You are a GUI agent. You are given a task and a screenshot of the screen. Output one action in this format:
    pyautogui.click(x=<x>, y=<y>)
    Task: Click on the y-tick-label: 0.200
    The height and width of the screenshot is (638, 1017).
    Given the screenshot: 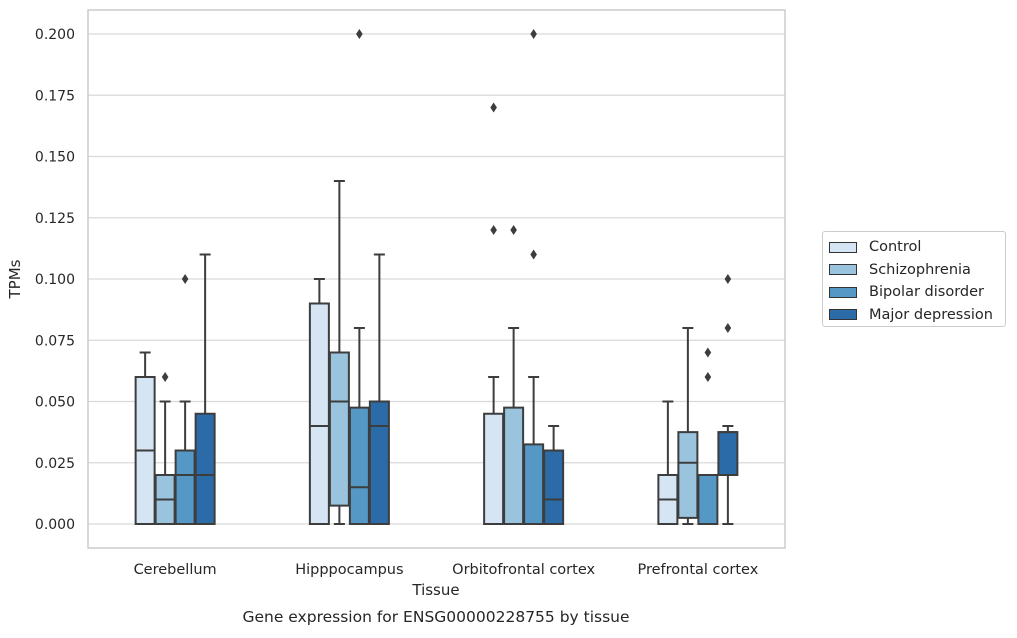 What is the action you would take?
    pyautogui.click(x=55, y=35)
    